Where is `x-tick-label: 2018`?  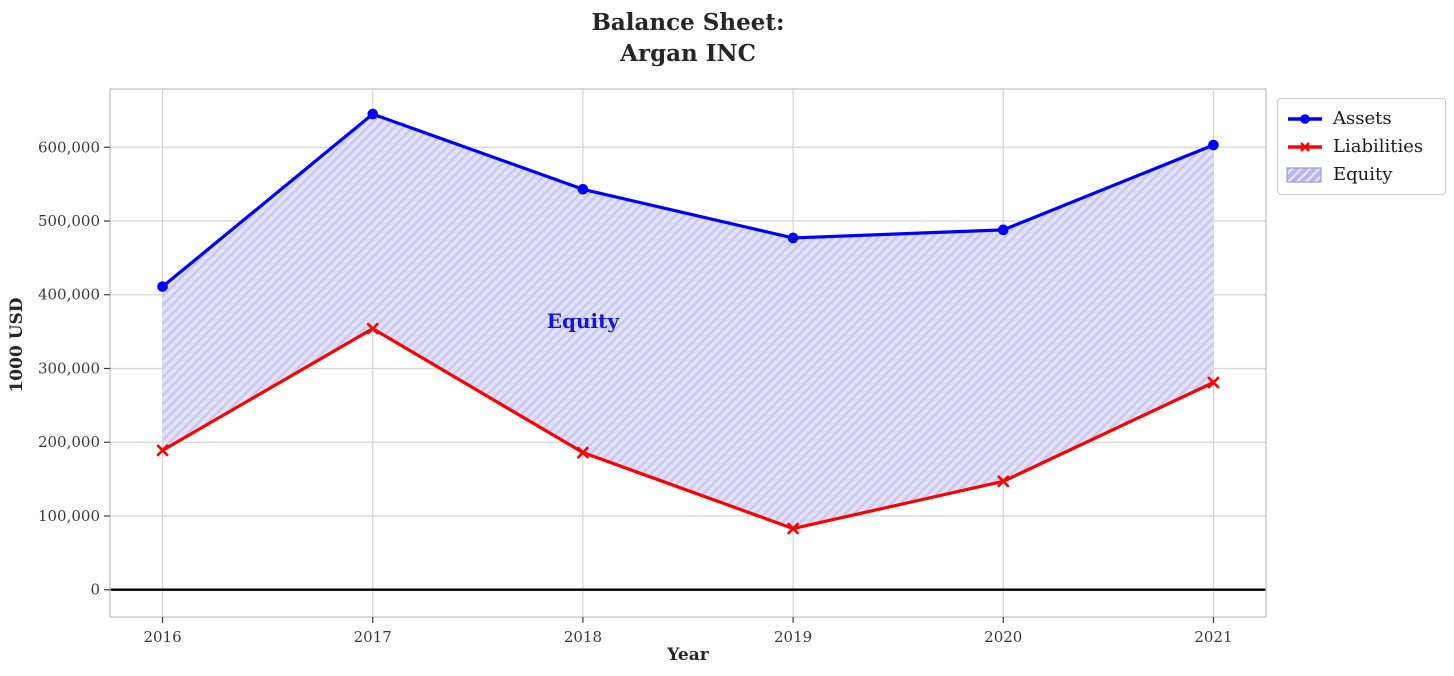 x-tick-label: 2018 is located at coordinates (583, 637).